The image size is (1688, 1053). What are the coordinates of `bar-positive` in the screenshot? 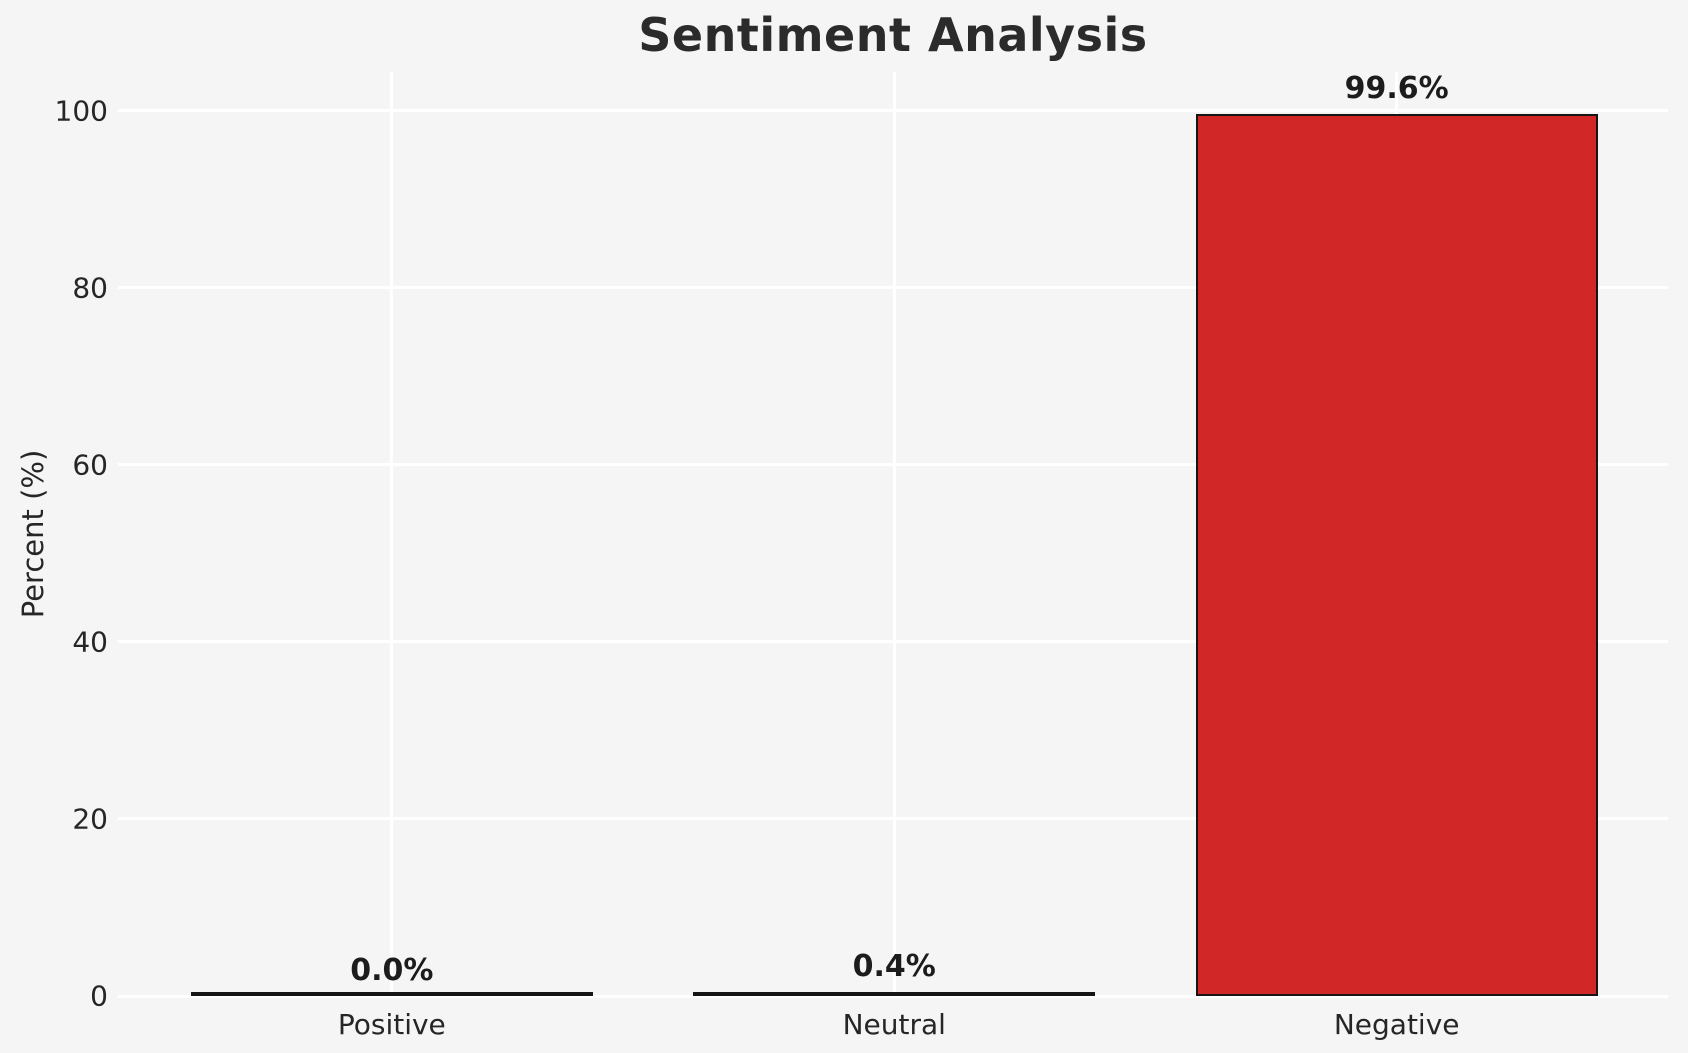 It's located at (391, 994).